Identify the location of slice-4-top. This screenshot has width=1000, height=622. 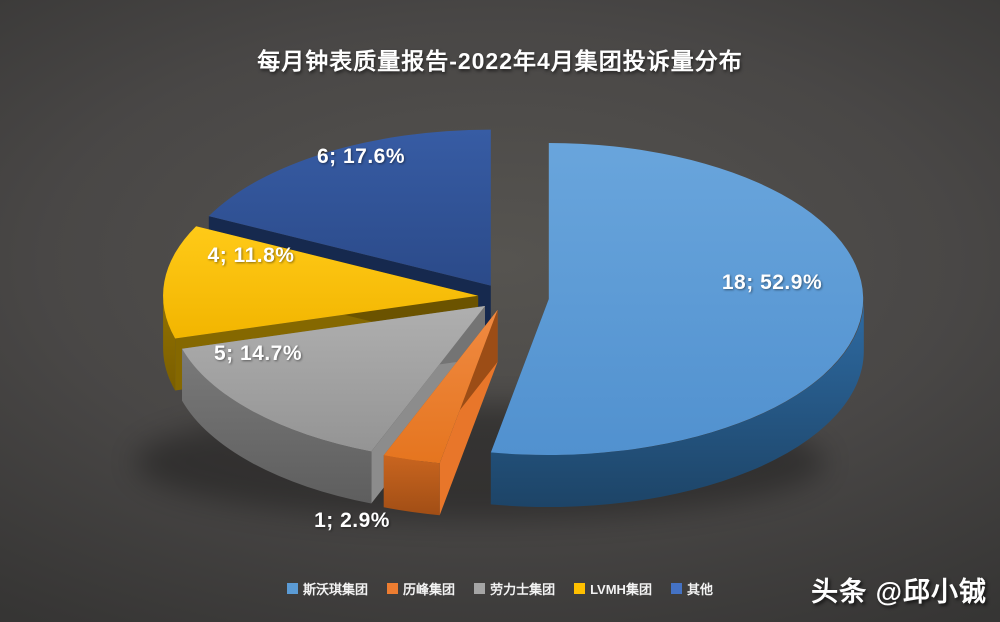
(349, 207).